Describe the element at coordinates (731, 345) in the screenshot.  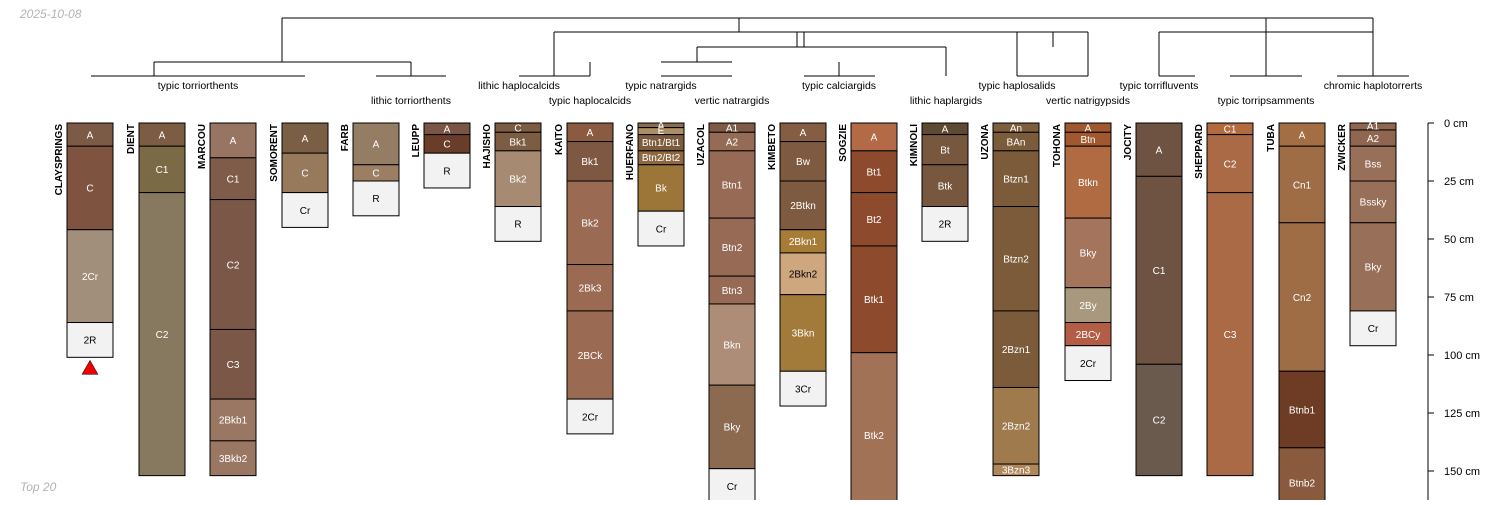
I see `horizon-label: Bkn` at that location.